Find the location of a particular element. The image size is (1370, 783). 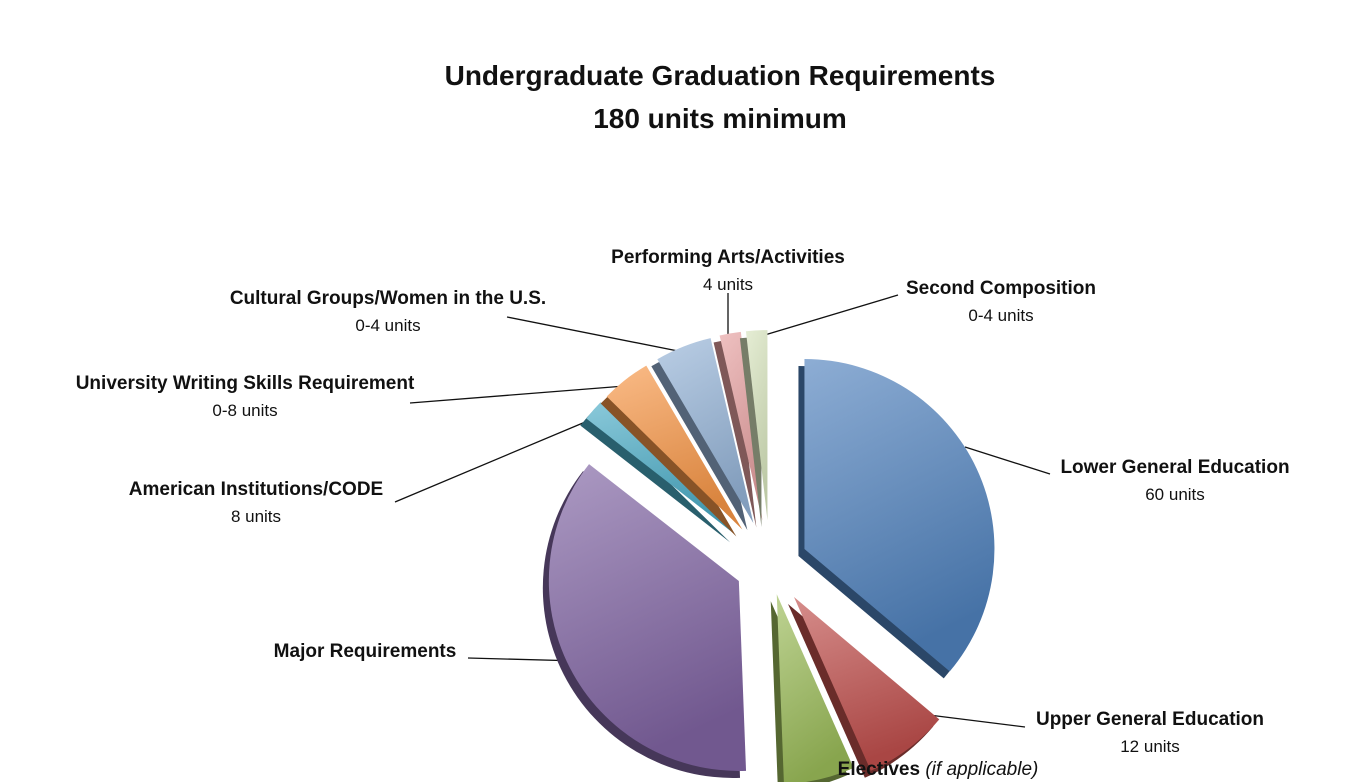

slice-label-note: (if applicable) is located at coordinates (979, 769).